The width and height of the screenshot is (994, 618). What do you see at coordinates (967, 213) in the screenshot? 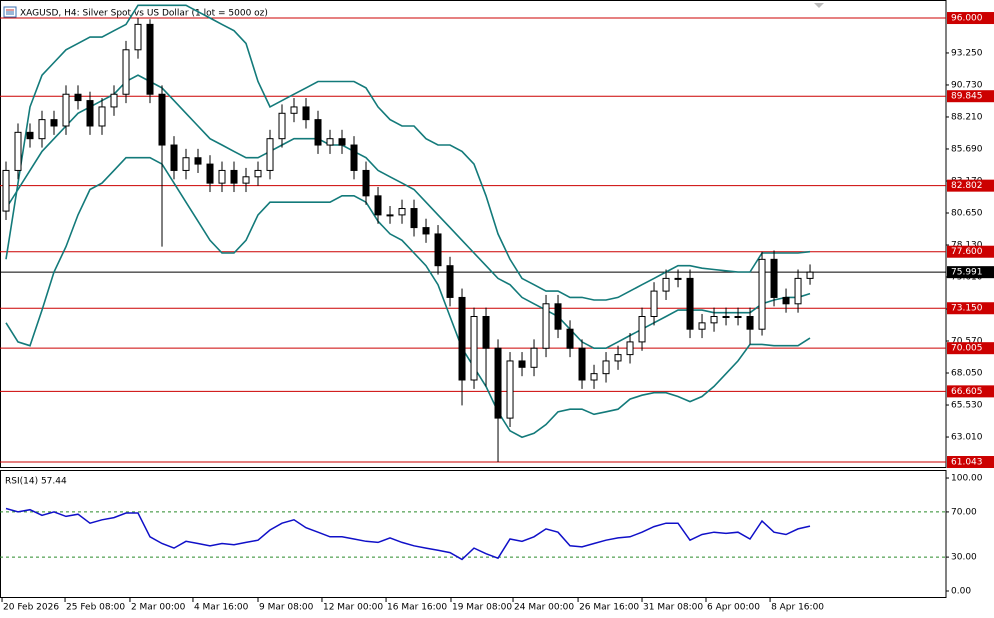
I see `y-tick-label: 80.650` at bounding box center [967, 213].